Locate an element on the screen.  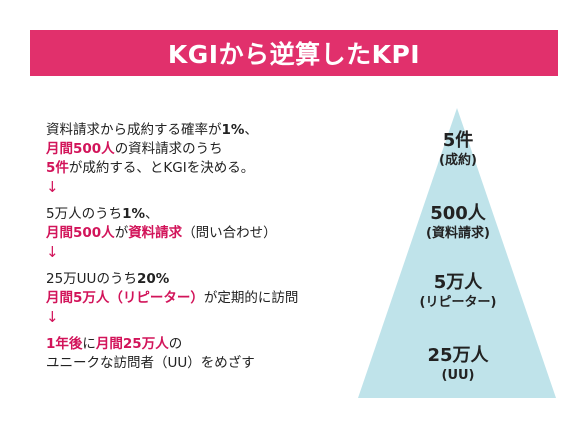
highlight-text: 月間5万人（リピーター） is located at coordinates (125, 298).